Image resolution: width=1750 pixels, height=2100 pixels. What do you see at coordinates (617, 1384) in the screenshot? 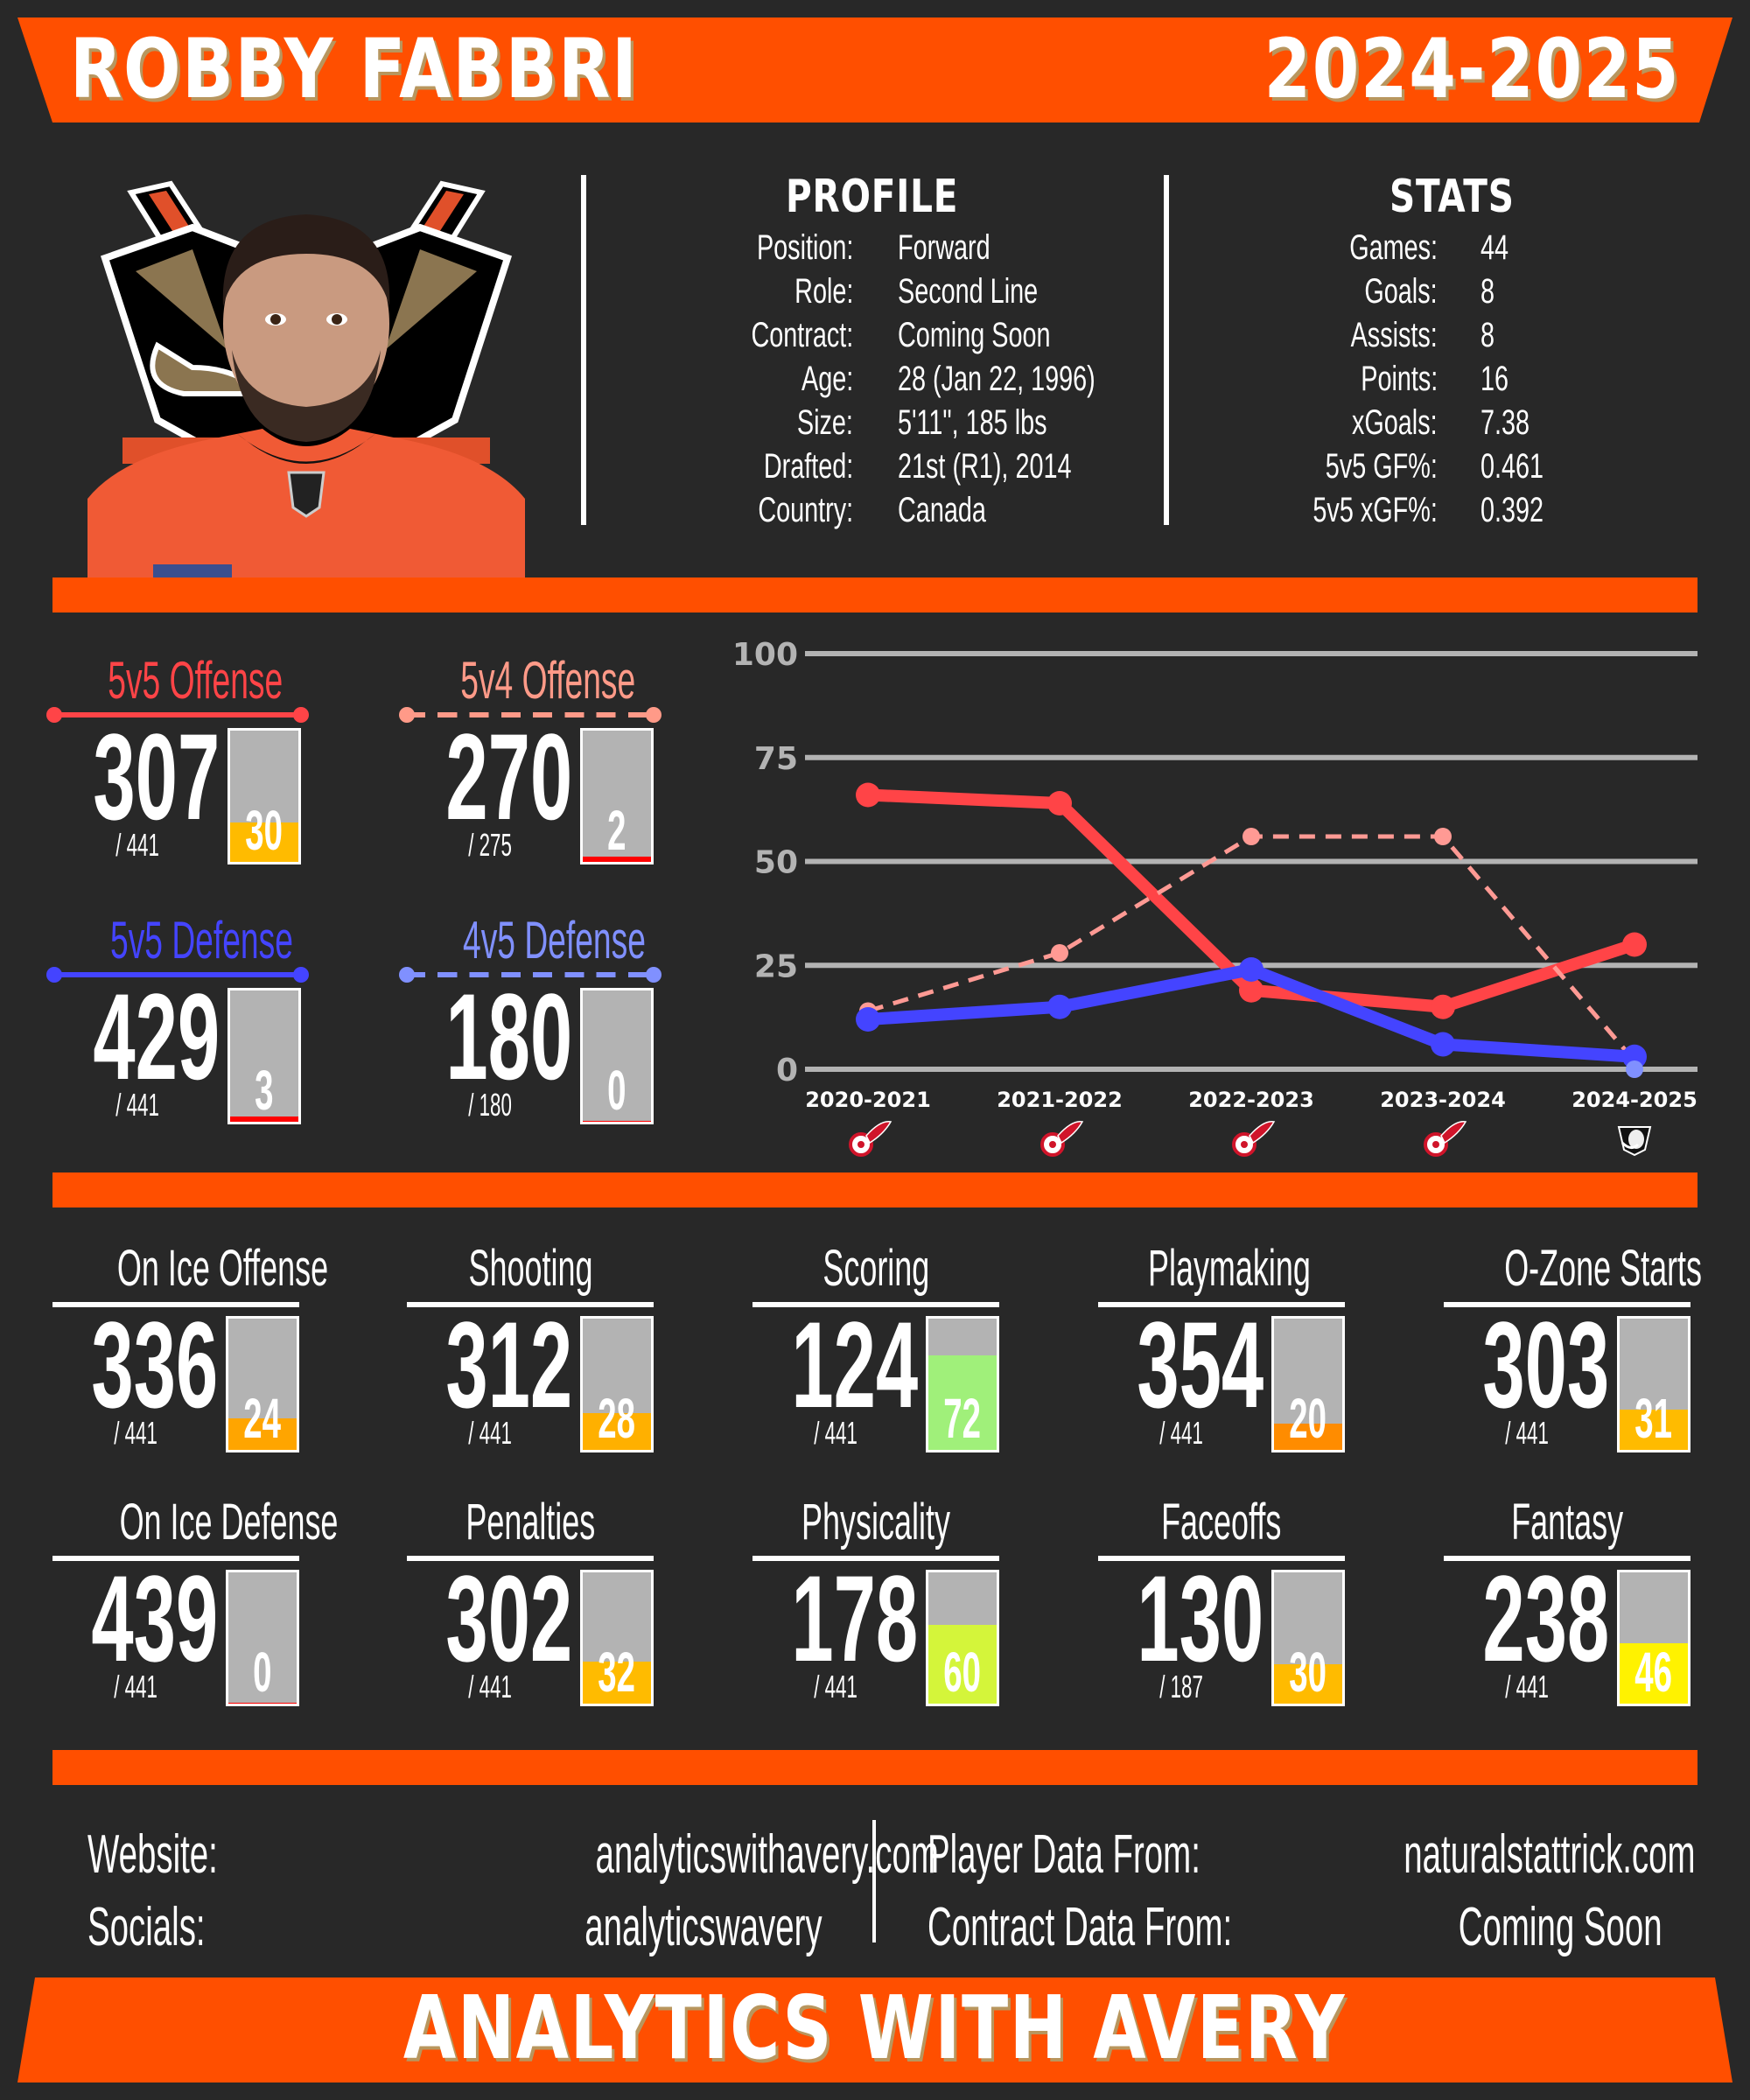
I see `percentile-bar: 28` at bounding box center [617, 1384].